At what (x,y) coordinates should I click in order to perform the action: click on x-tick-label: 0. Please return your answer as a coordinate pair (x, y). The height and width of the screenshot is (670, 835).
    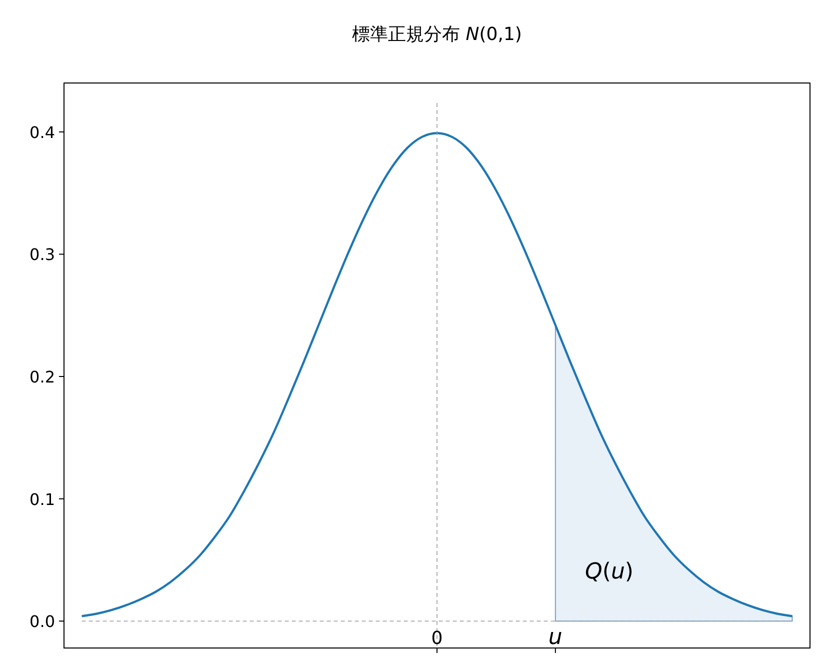
    Looking at the image, I should click on (437, 638).